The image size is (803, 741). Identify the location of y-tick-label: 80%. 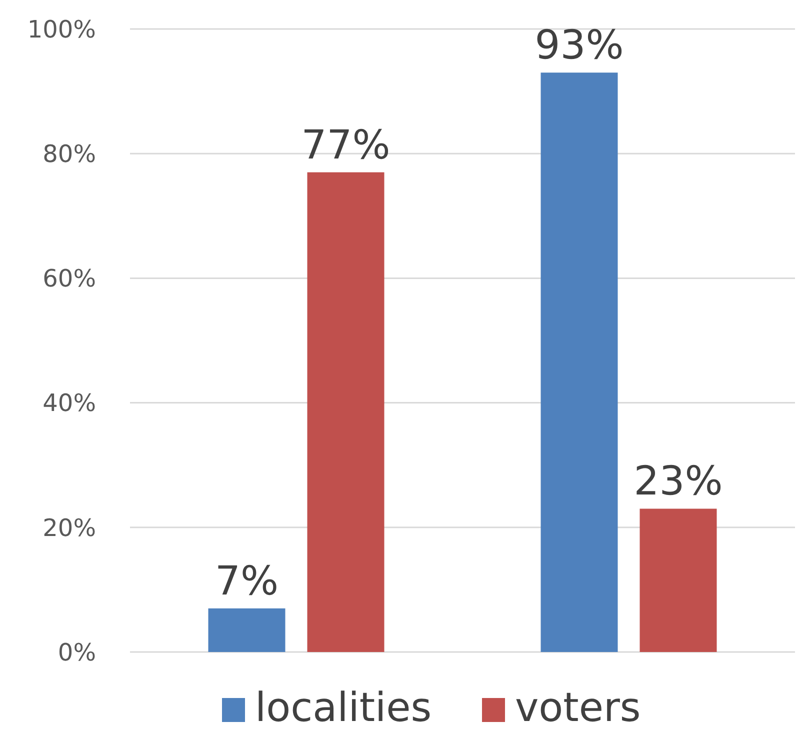
(69, 154).